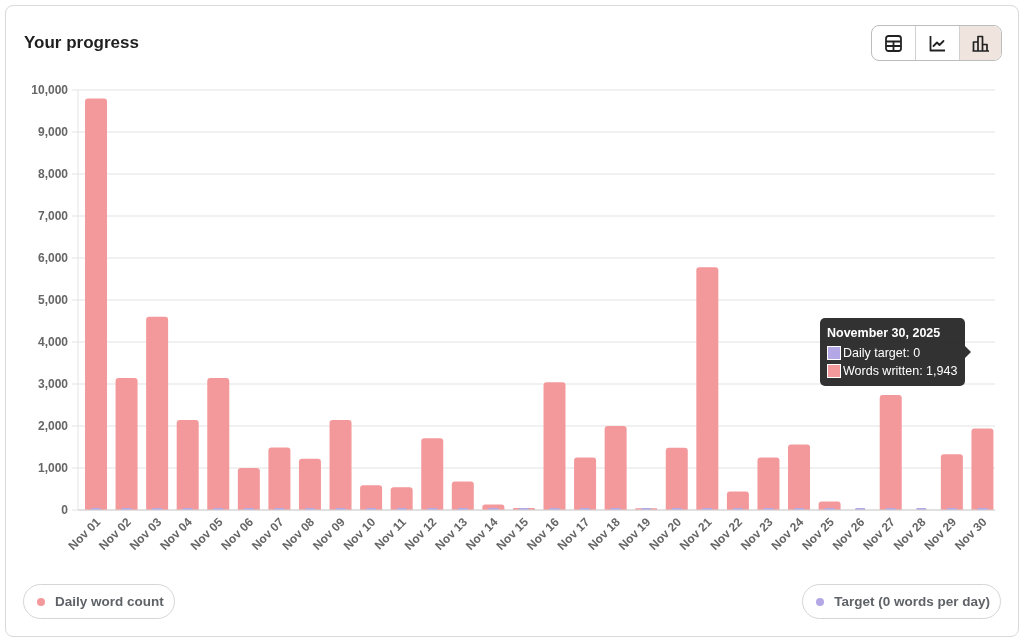 This screenshot has height=642, width=1024. Describe the element at coordinates (53, 132) in the screenshot. I see `y-tick-label: 9,000` at that location.